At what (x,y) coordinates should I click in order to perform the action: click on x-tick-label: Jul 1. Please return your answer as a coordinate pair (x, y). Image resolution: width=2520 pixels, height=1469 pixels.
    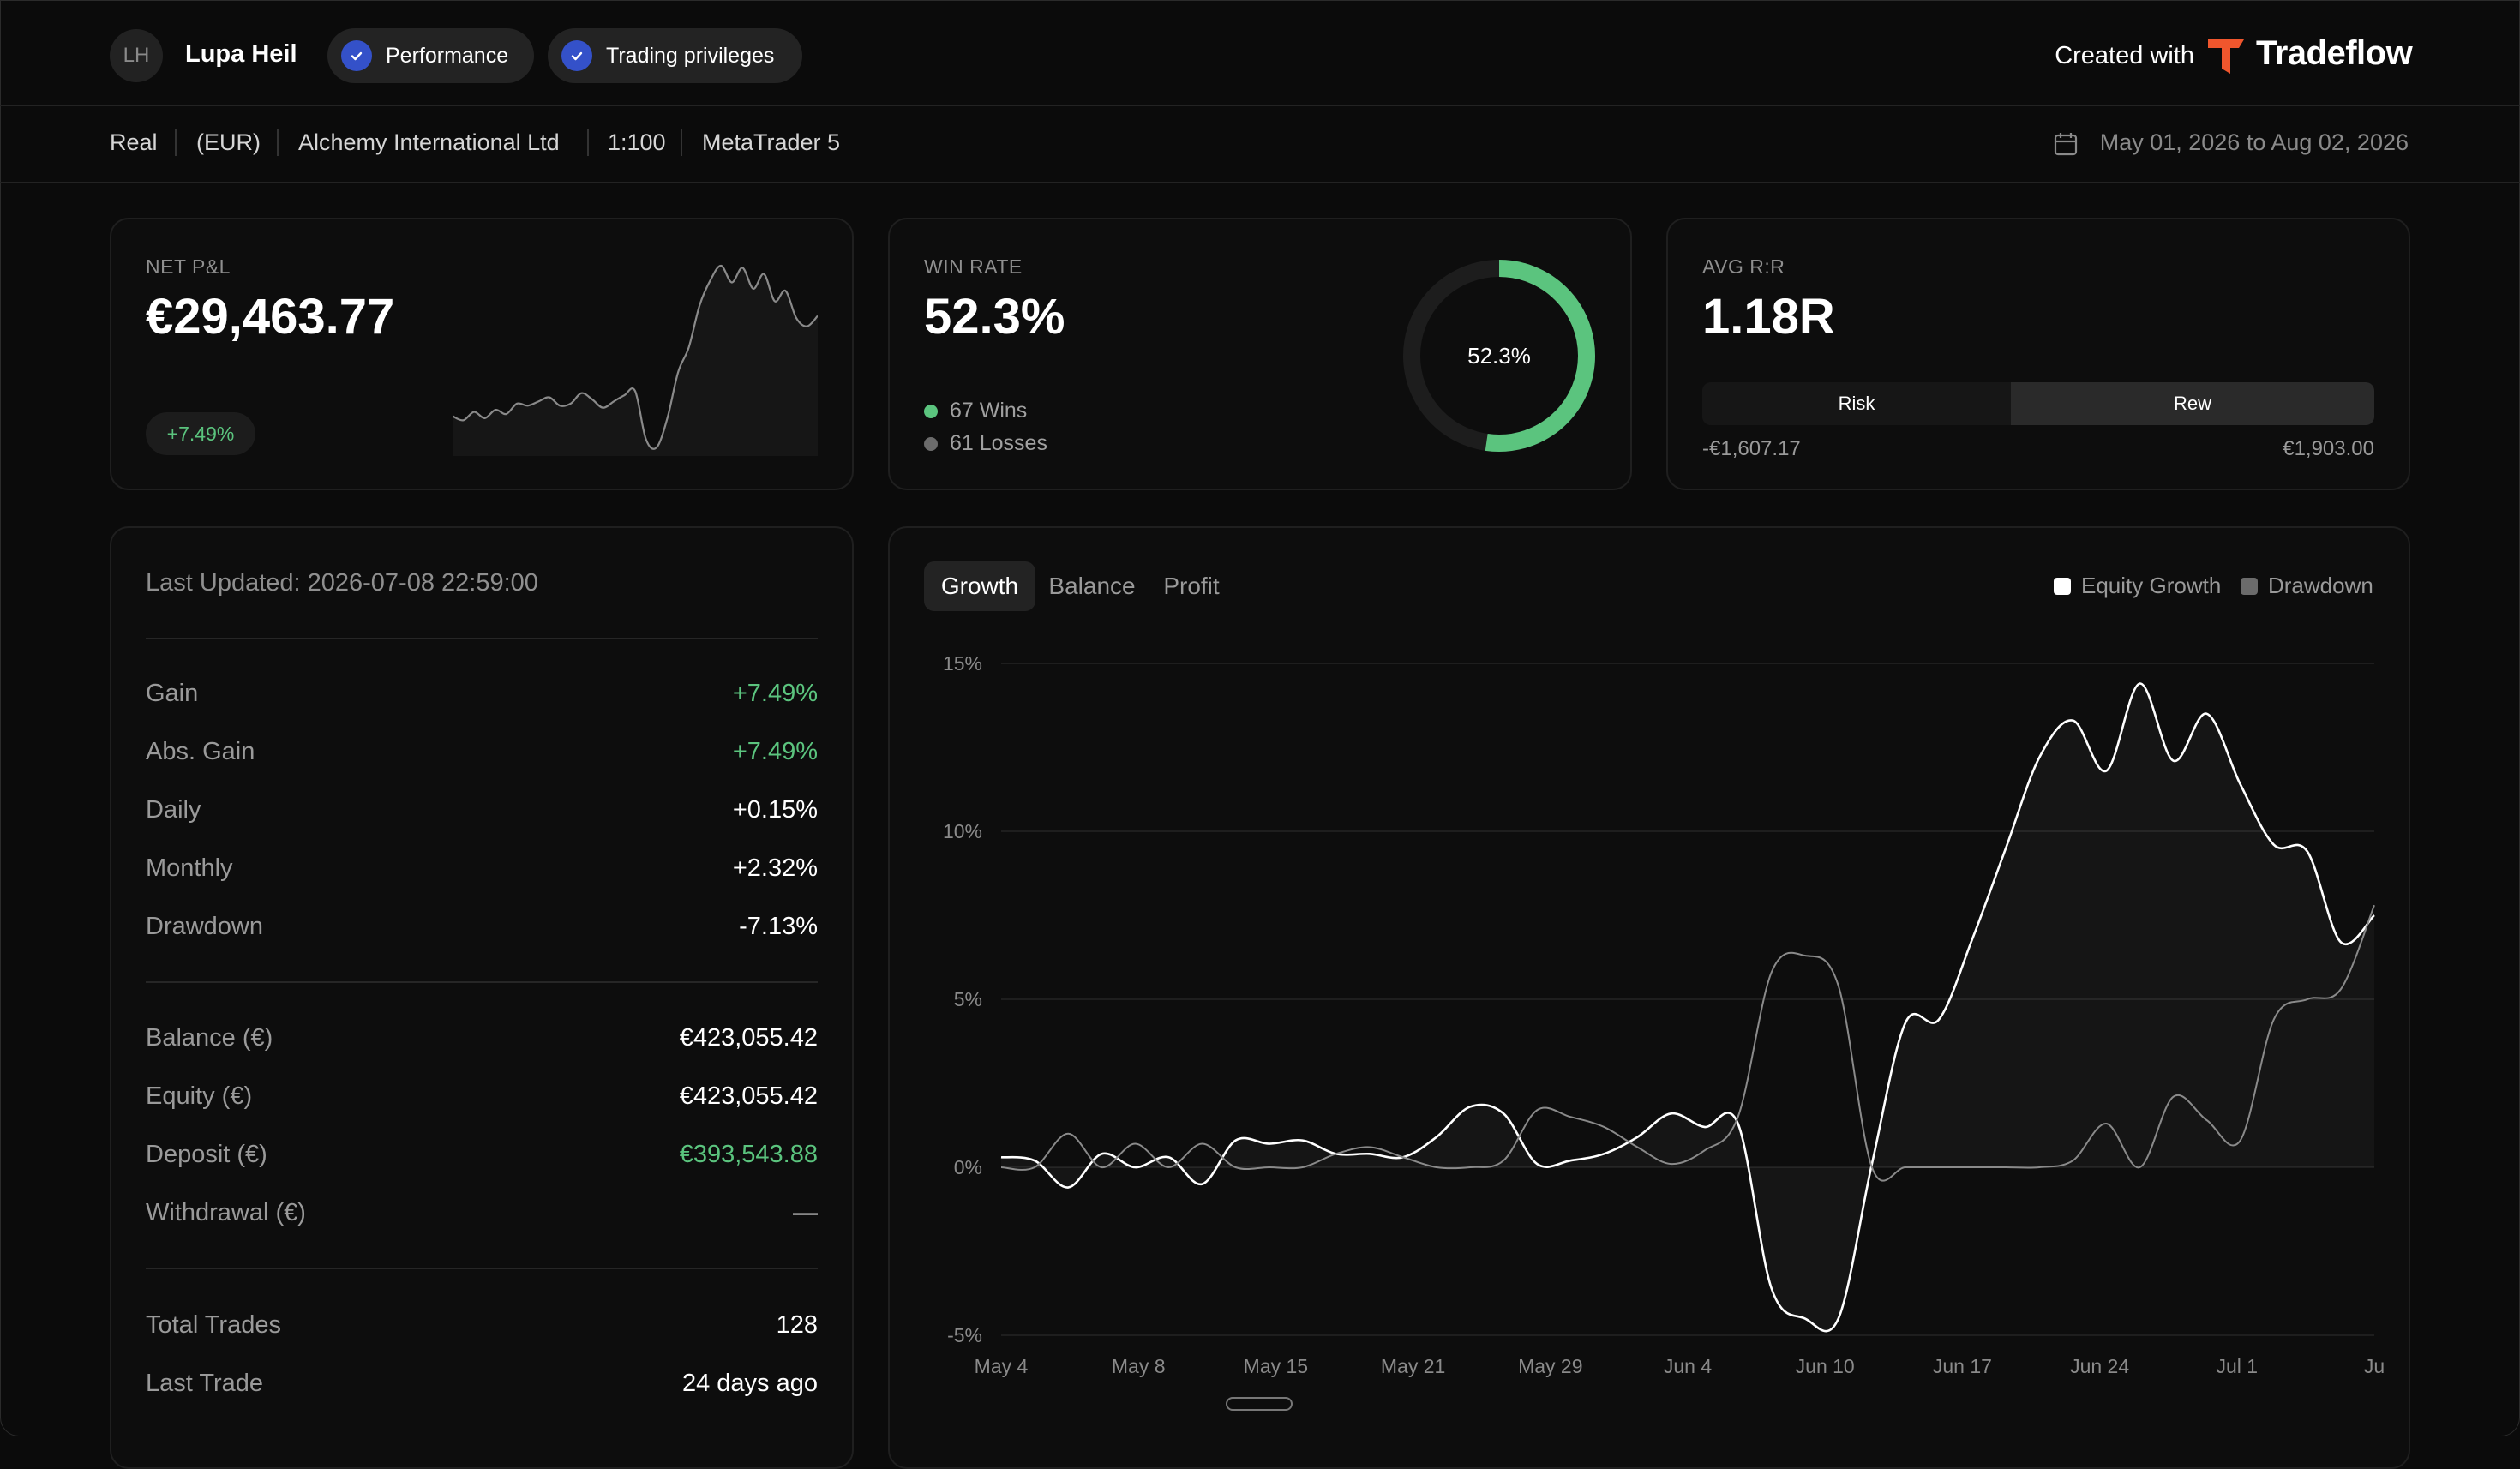
    Looking at the image, I should click on (2238, 1366).